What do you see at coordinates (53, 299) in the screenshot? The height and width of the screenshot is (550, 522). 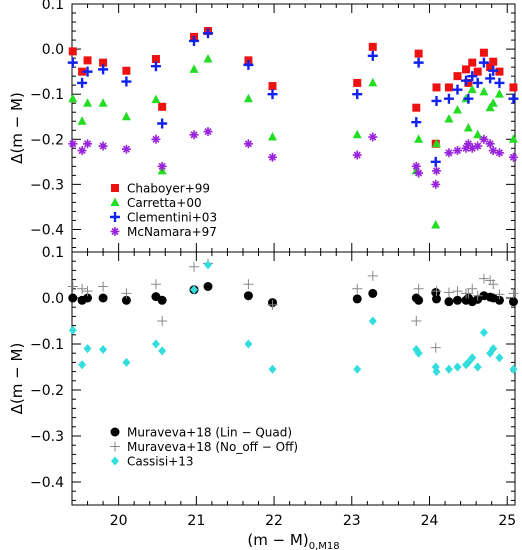 I see `y-tick-label: 0.0` at bounding box center [53, 299].